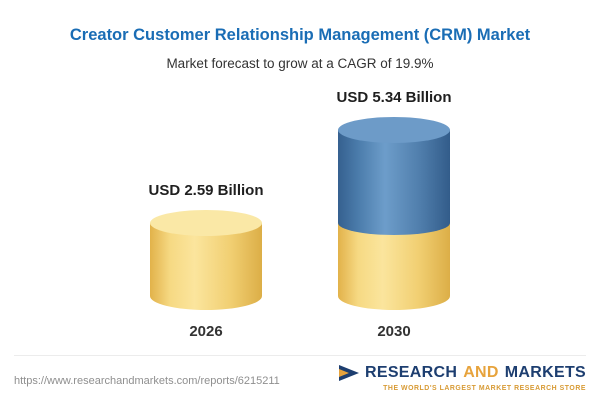 Image resolution: width=600 pixels, height=400 pixels. What do you see at coordinates (545, 372) in the screenshot?
I see `logo-word-markets: MARKETS` at bounding box center [545, 372].